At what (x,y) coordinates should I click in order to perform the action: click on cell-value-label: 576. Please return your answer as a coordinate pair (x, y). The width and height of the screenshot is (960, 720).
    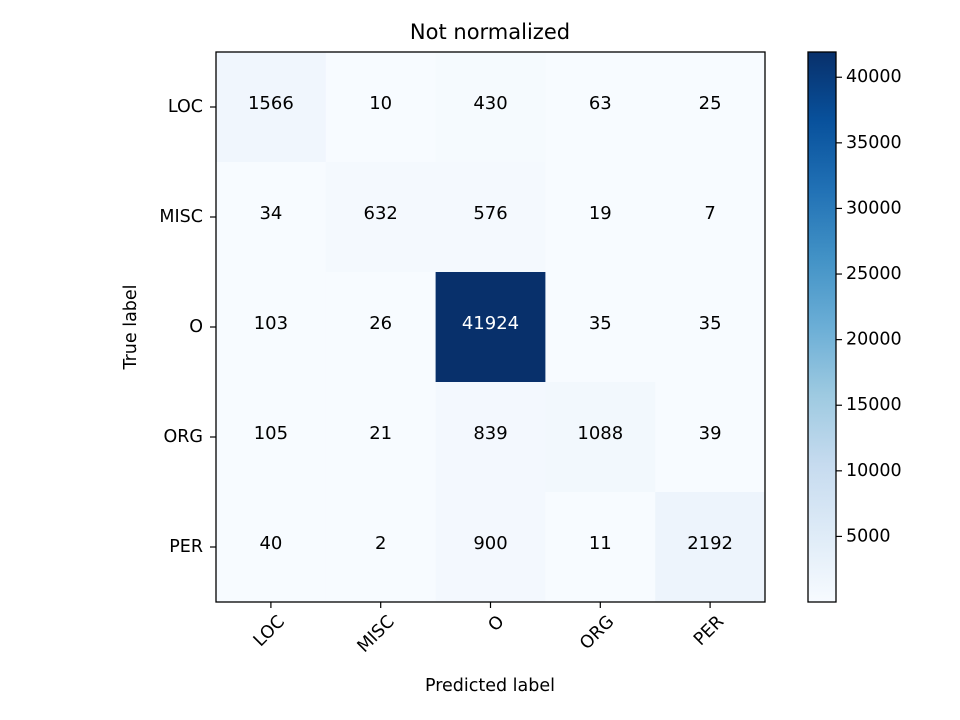
    Looking at the image, I should click on (490, 213).